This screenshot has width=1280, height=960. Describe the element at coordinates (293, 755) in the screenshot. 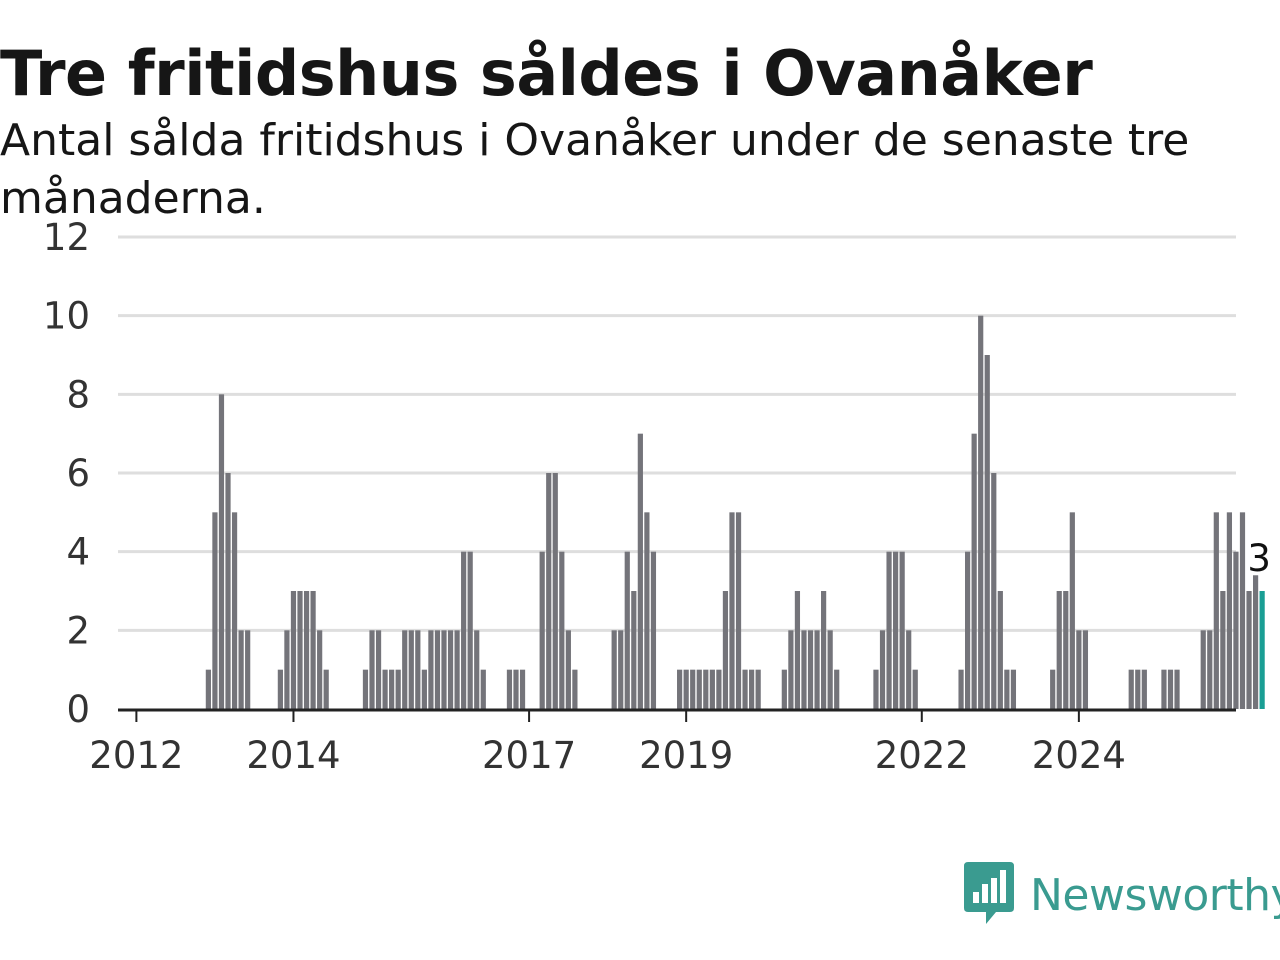

I see `x-tick-label: 2014` at that location.